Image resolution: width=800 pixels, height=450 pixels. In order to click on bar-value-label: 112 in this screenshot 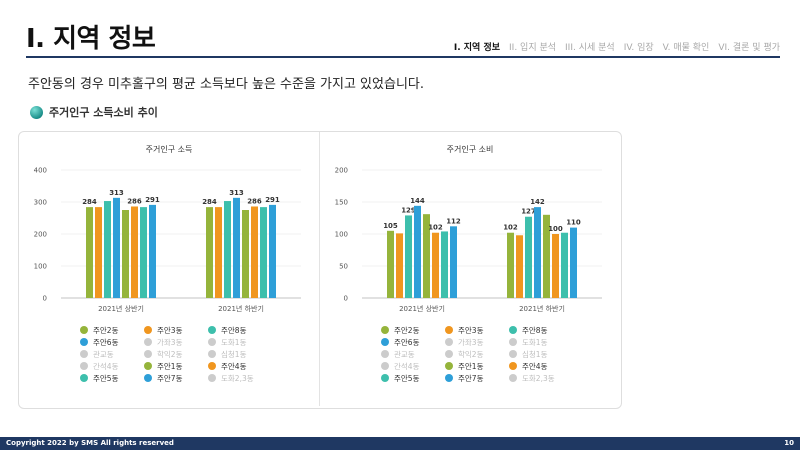, I will do `click(453, 221)`.